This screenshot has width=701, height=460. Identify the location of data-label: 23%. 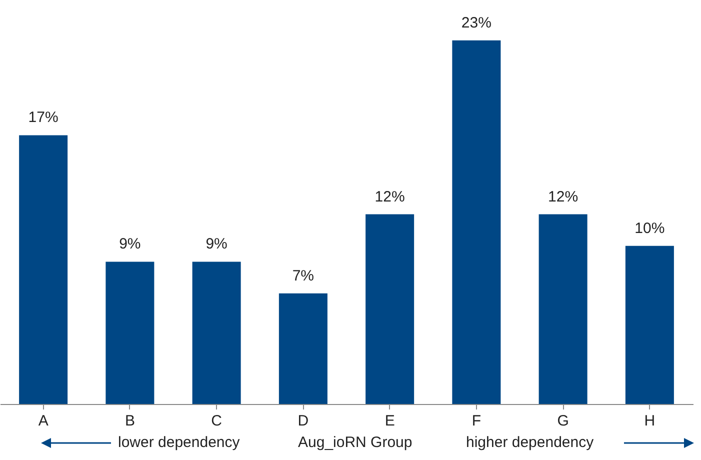
(476, 23).